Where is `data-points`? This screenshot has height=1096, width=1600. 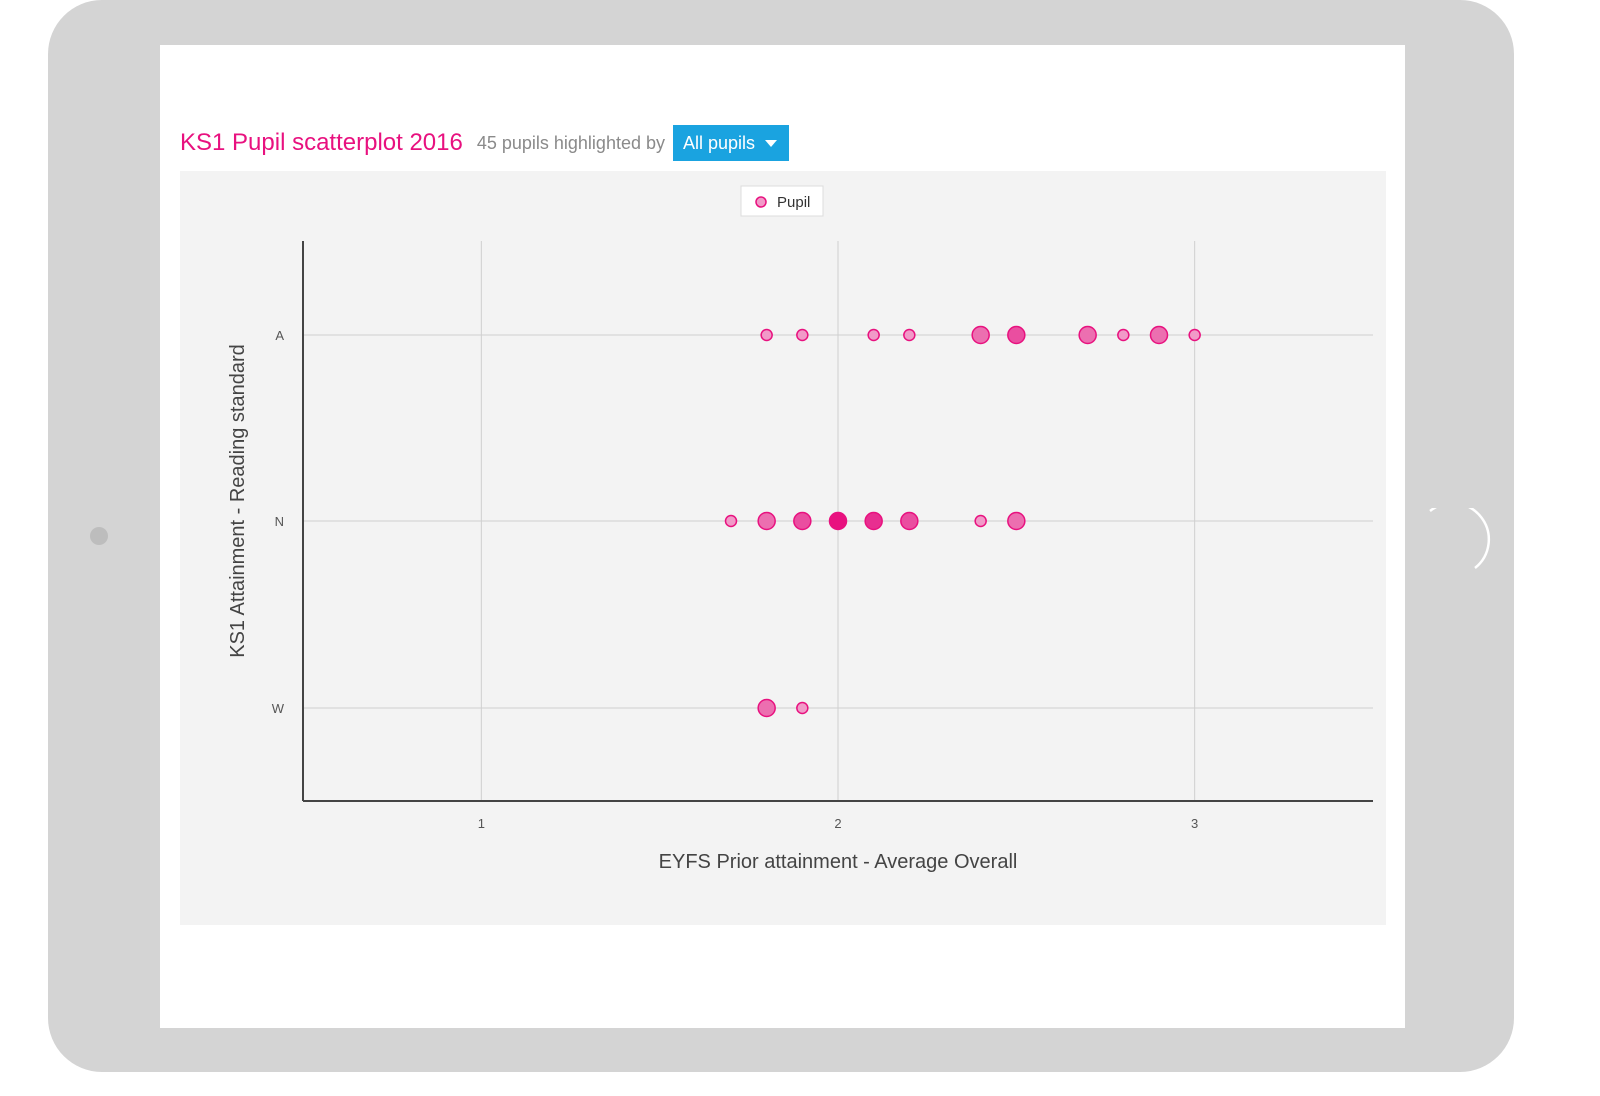 data-points is located at coordinates (962, 521).